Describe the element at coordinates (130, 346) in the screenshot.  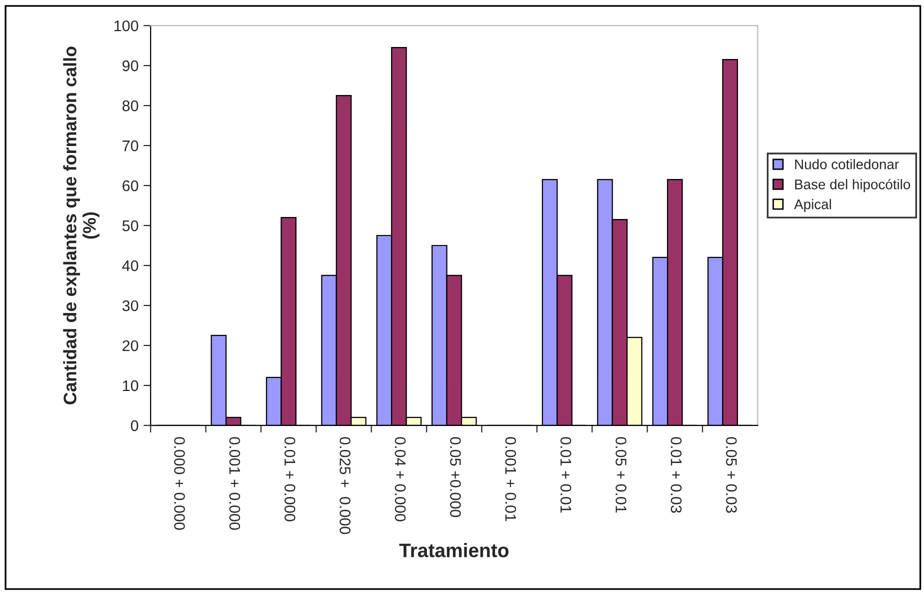
I see `y-tick-label: 20` at that location.